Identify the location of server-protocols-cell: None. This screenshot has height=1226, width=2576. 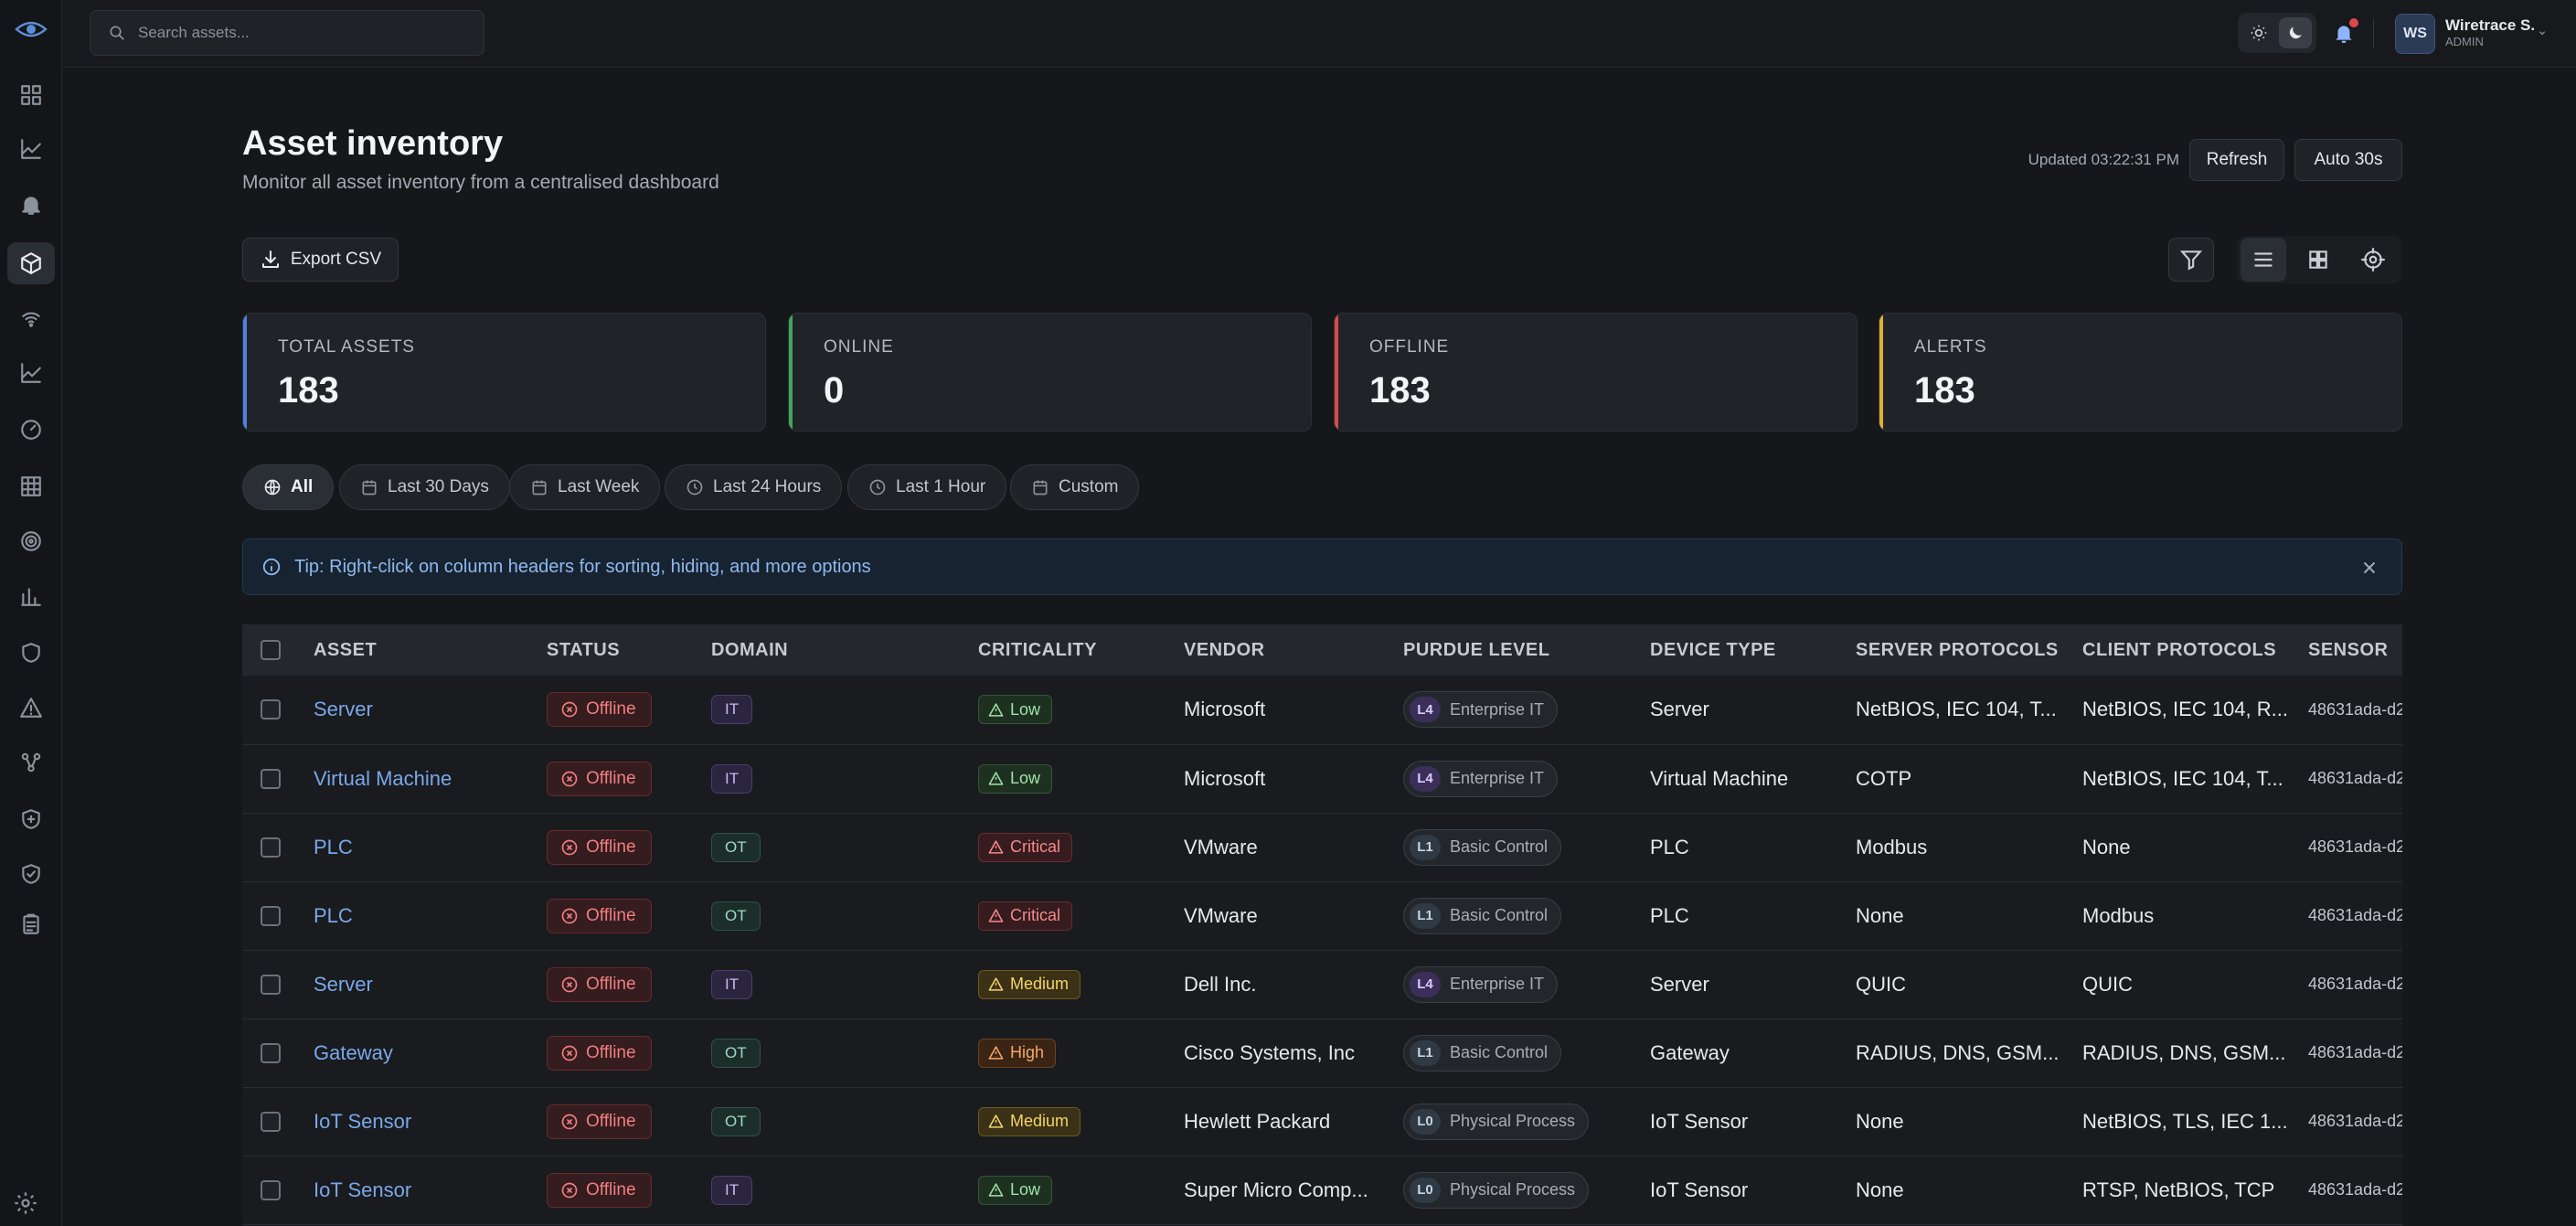
(1969, 1190).